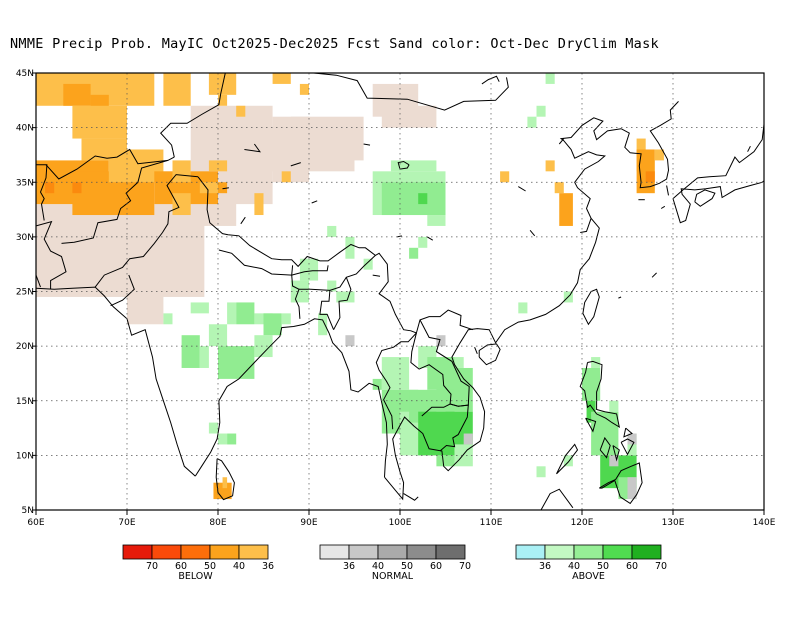 The height and width of the screenshot is (618, 800). What do you see at coordinates (181, 566) in the screenshot?
I see `below-tick: 60` at bounding box center [181, 566].